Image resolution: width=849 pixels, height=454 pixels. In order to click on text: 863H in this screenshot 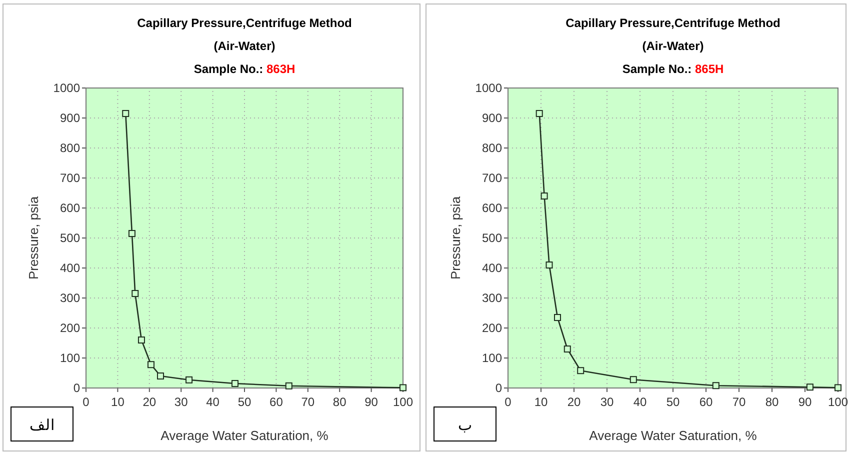, I will do `click(281, 69)`.